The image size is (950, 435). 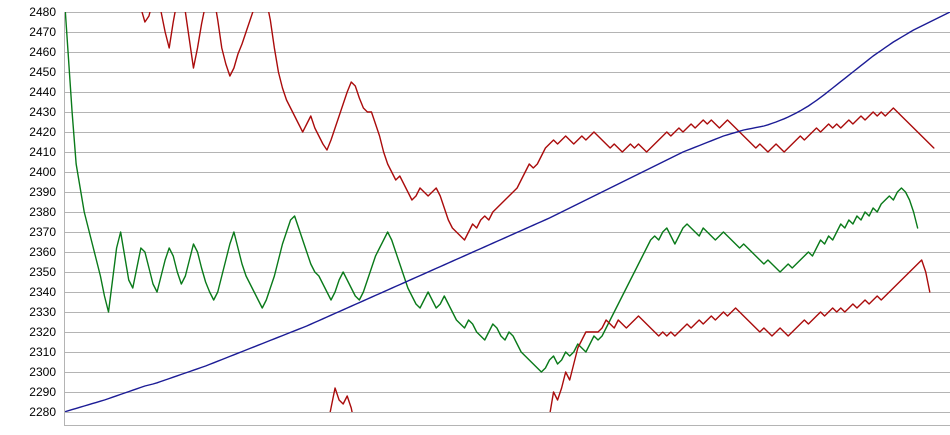 I want to click on y-tick-label: 2290, so click(x=42, y=392).